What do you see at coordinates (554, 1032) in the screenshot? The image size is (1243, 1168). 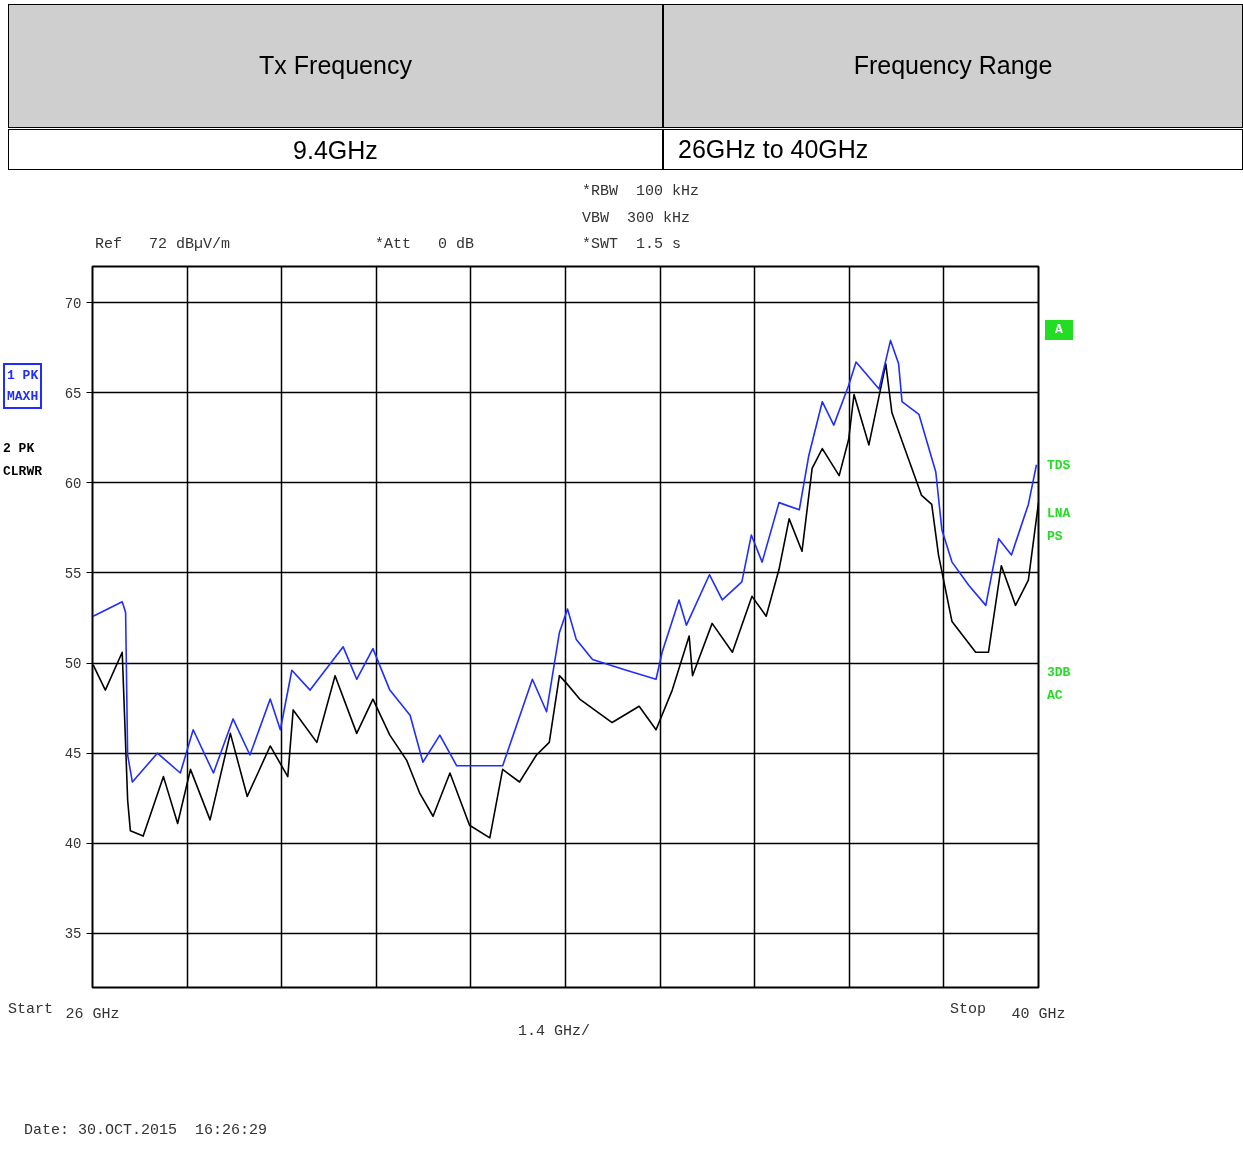 I see `text: 1.4 GHz/` at bounding box center [554, 1032].